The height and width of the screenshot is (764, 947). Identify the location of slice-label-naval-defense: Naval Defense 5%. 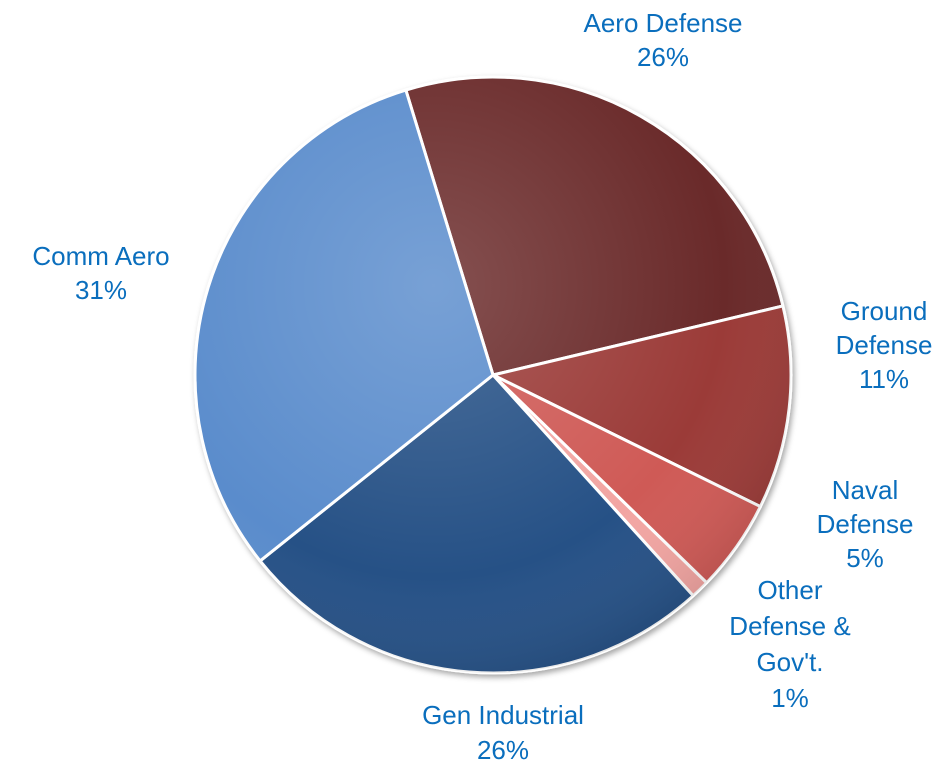
(865, 524).